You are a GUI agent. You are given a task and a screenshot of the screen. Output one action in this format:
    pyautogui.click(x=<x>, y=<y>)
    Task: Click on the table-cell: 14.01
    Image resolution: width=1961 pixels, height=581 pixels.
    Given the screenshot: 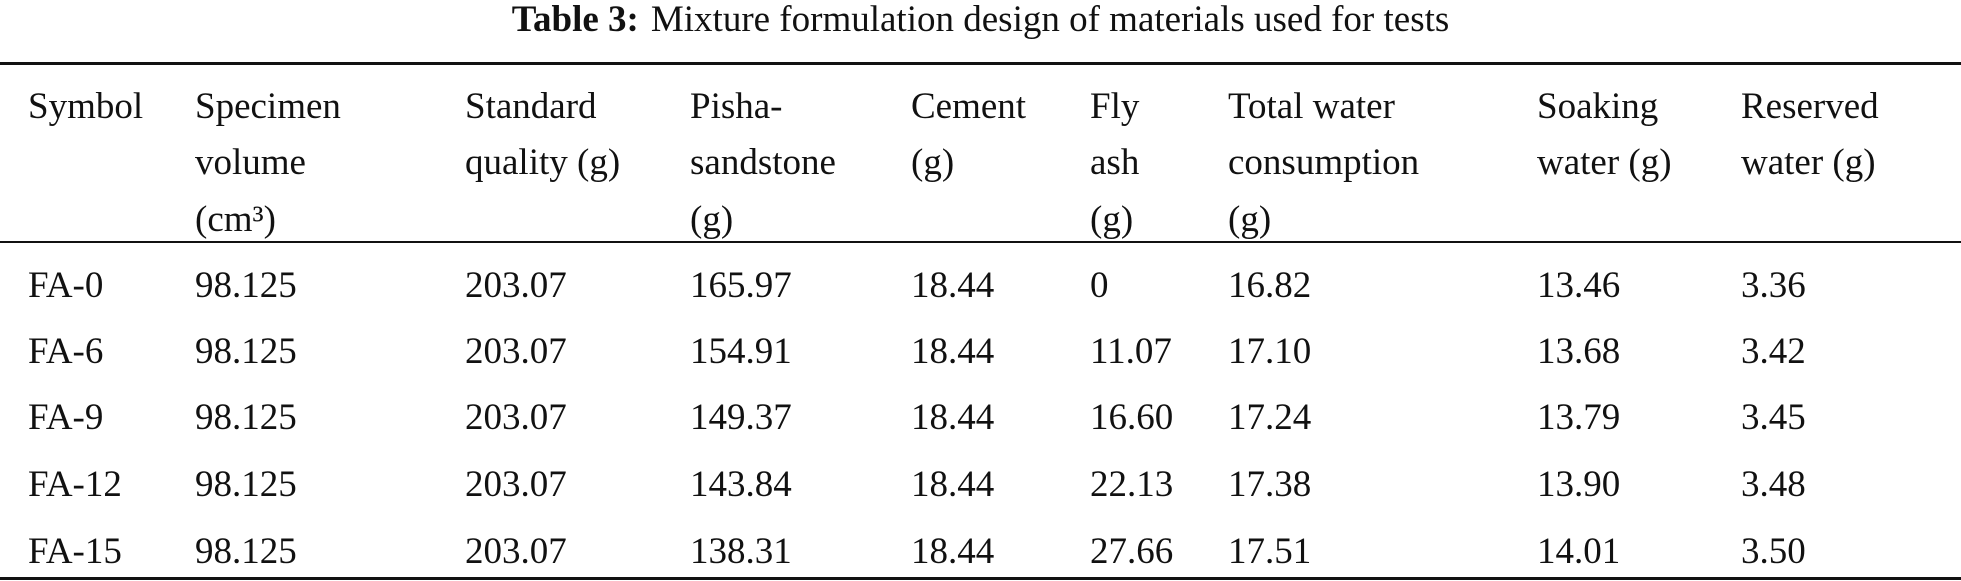 What is the action you would take?
    pyautogui.click(x=1579, y=551)
    